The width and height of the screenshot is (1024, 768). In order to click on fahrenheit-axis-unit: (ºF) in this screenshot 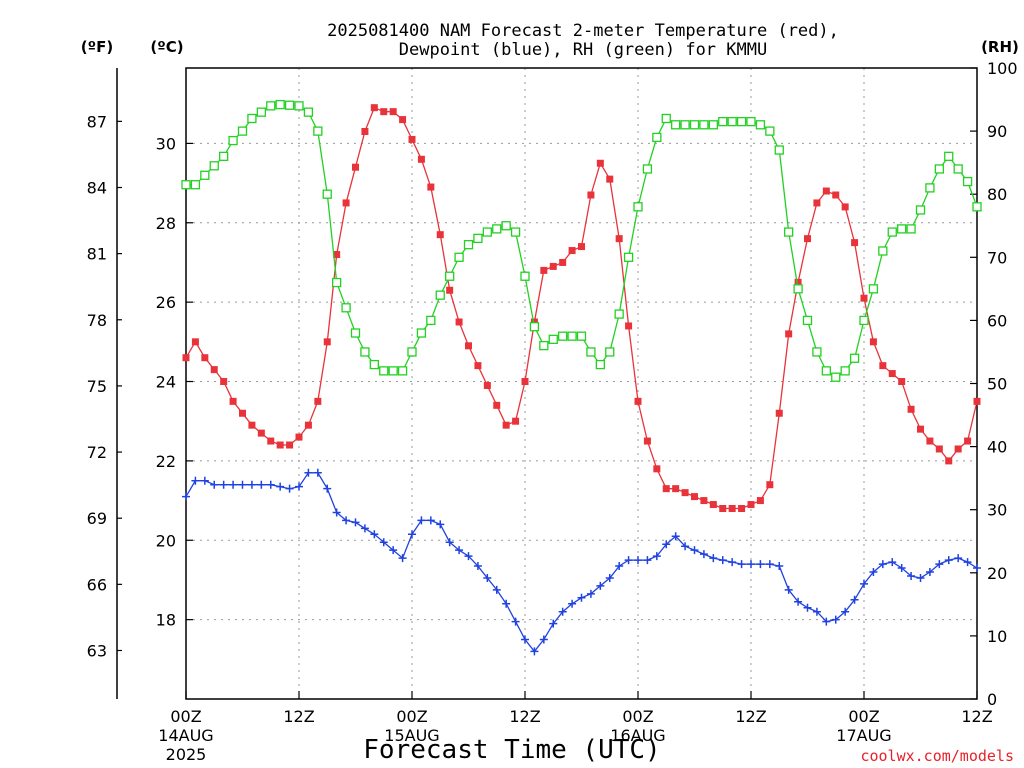, I will do `click(97, 47)`.